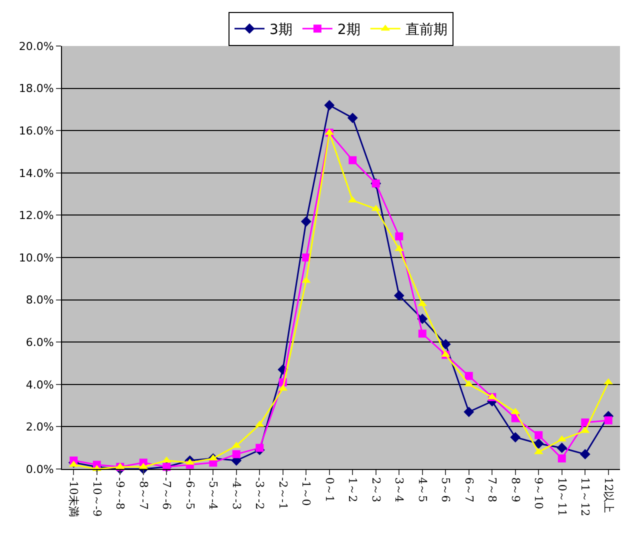 The image size is (632, 541). I want to click on y-tick-label: 2.0%, so click(40, 427).